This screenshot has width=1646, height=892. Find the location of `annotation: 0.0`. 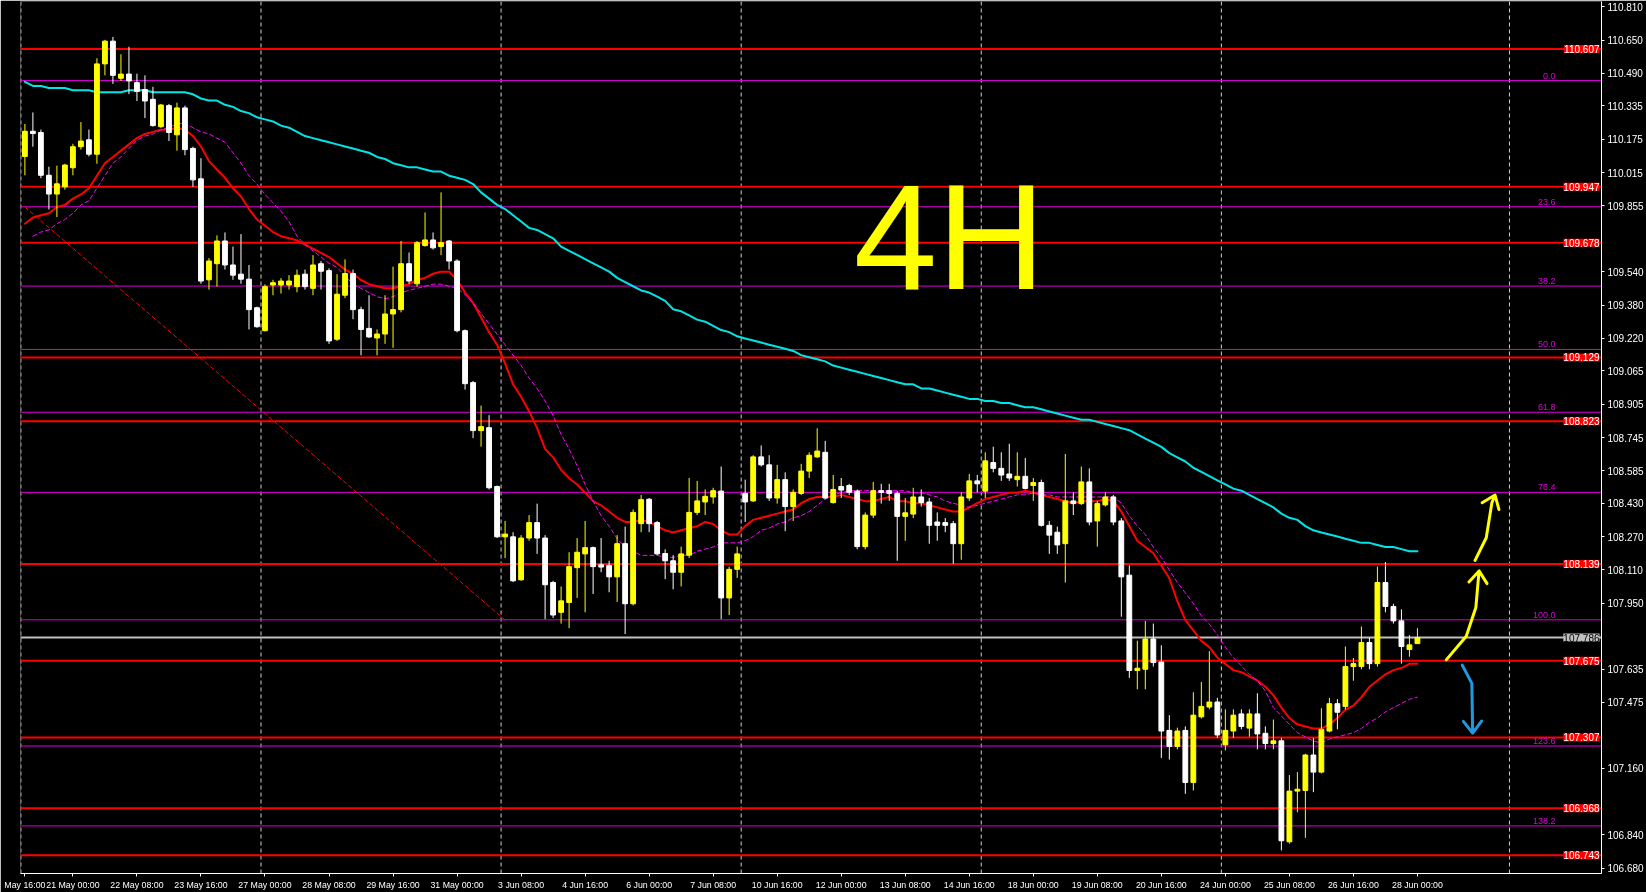

annotation: 0.0 is located at coordinates (1549, 75).